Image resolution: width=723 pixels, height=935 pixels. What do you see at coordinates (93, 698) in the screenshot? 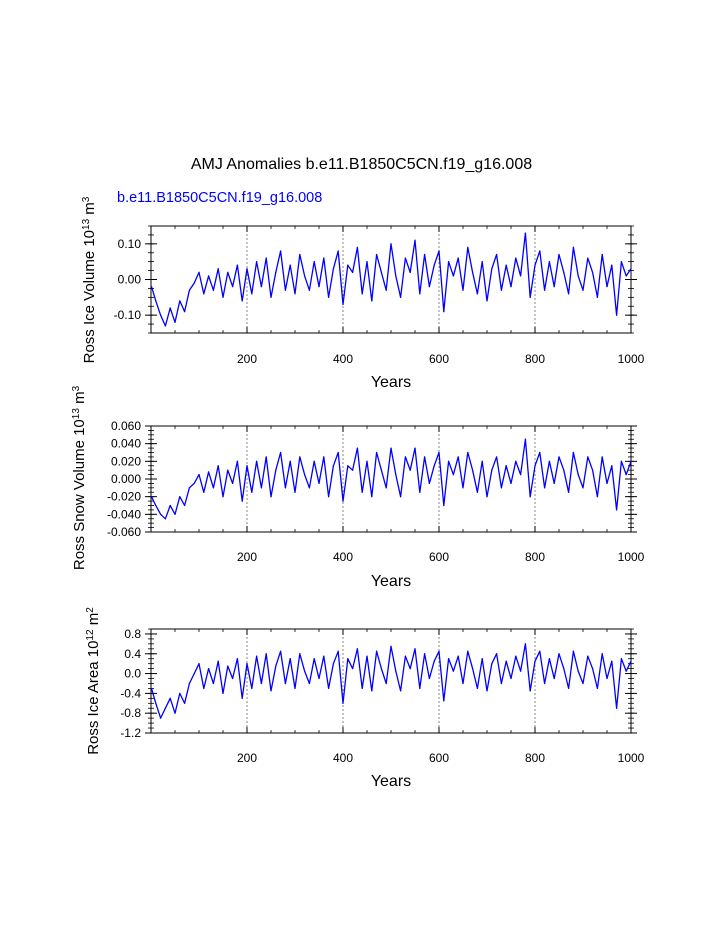
I see `ross-ice-area-y-label-part: Ross Ice Area 10` at bounding box center [93, 698].